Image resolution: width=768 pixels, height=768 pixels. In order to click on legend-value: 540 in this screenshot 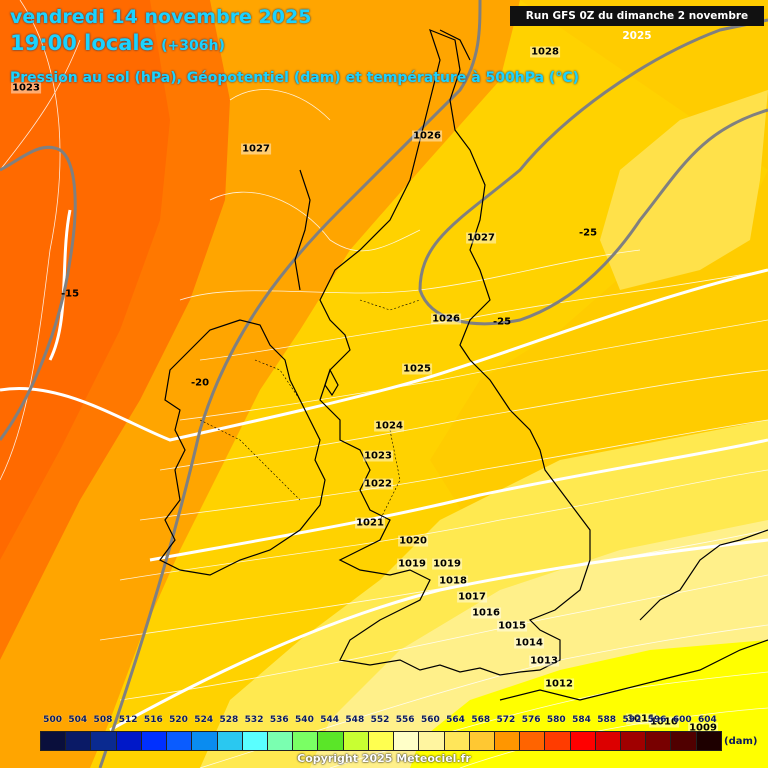, I will do `click(304, 720)`.